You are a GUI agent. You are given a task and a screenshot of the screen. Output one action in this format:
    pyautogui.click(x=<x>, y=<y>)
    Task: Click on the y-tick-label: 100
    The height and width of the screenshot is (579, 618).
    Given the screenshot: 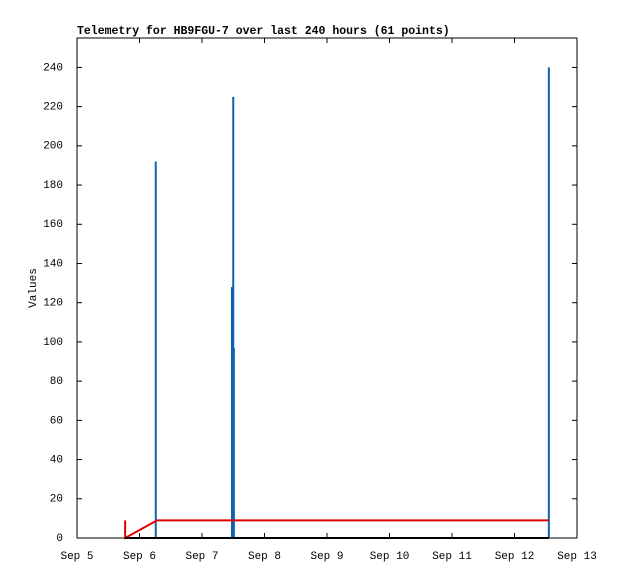 What is the action you would take?
    pyautogui.click(x=53, y=343)
    